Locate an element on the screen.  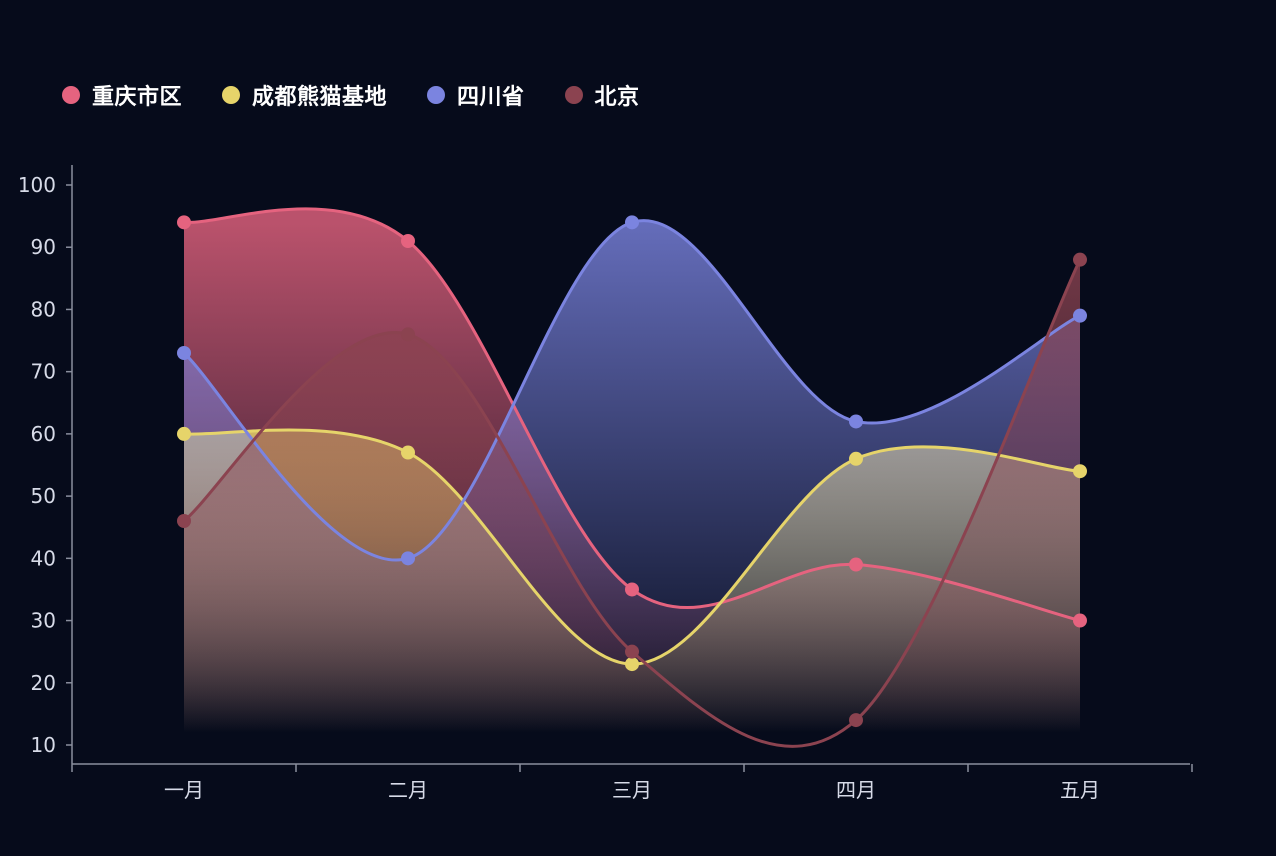
legend-item-1: 成都熊猫基地 is located at coordinates (304, 95).